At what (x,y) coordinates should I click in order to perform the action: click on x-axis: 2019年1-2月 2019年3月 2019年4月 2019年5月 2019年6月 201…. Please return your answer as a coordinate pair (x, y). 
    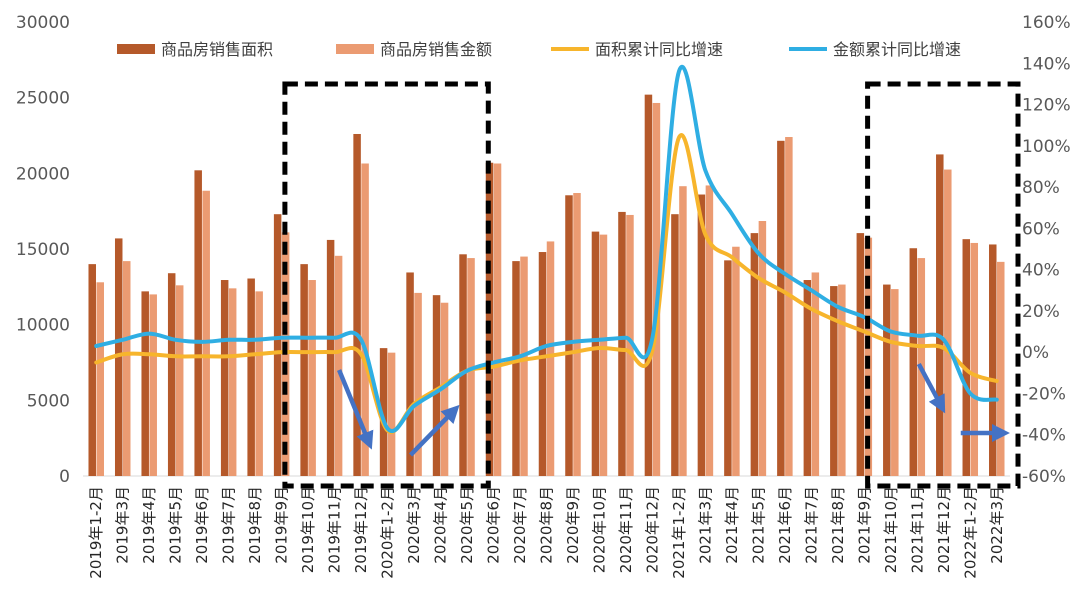
    Looking at the image, I should click on (546, 532).